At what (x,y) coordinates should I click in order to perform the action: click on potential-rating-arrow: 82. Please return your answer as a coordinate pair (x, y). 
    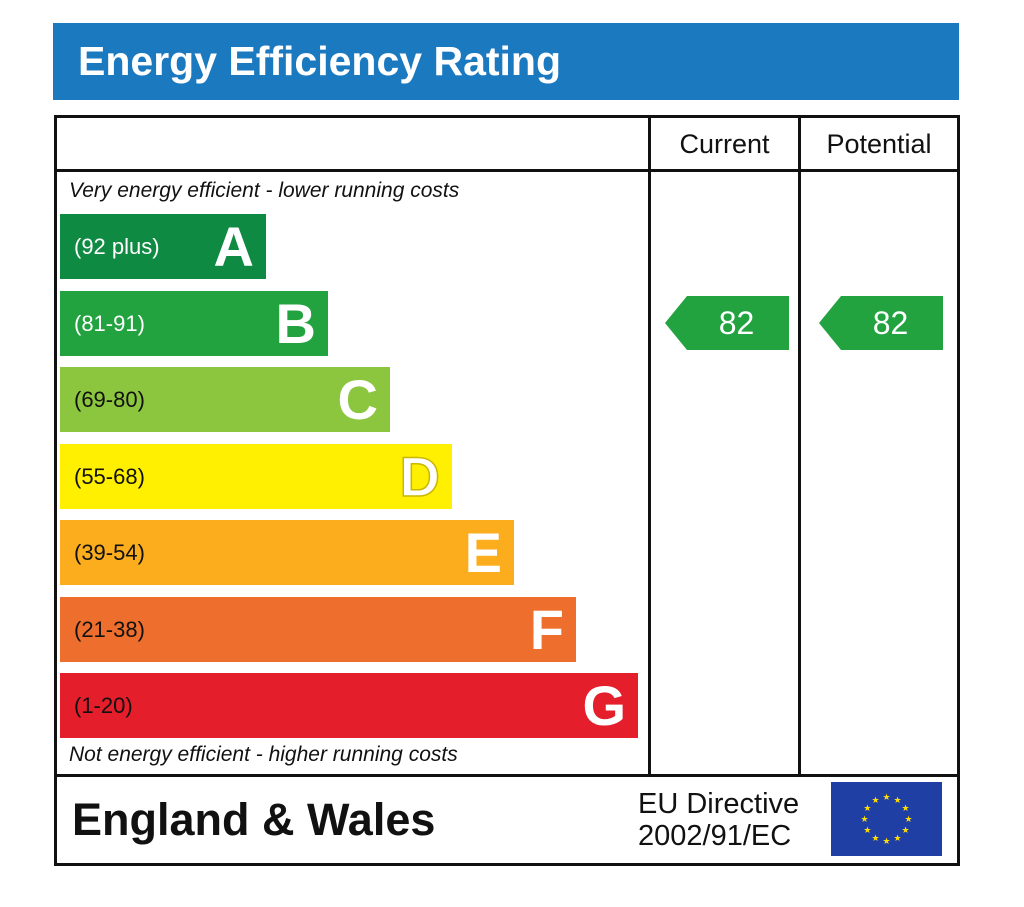
    Looking at the image, I should click on (881, 322).